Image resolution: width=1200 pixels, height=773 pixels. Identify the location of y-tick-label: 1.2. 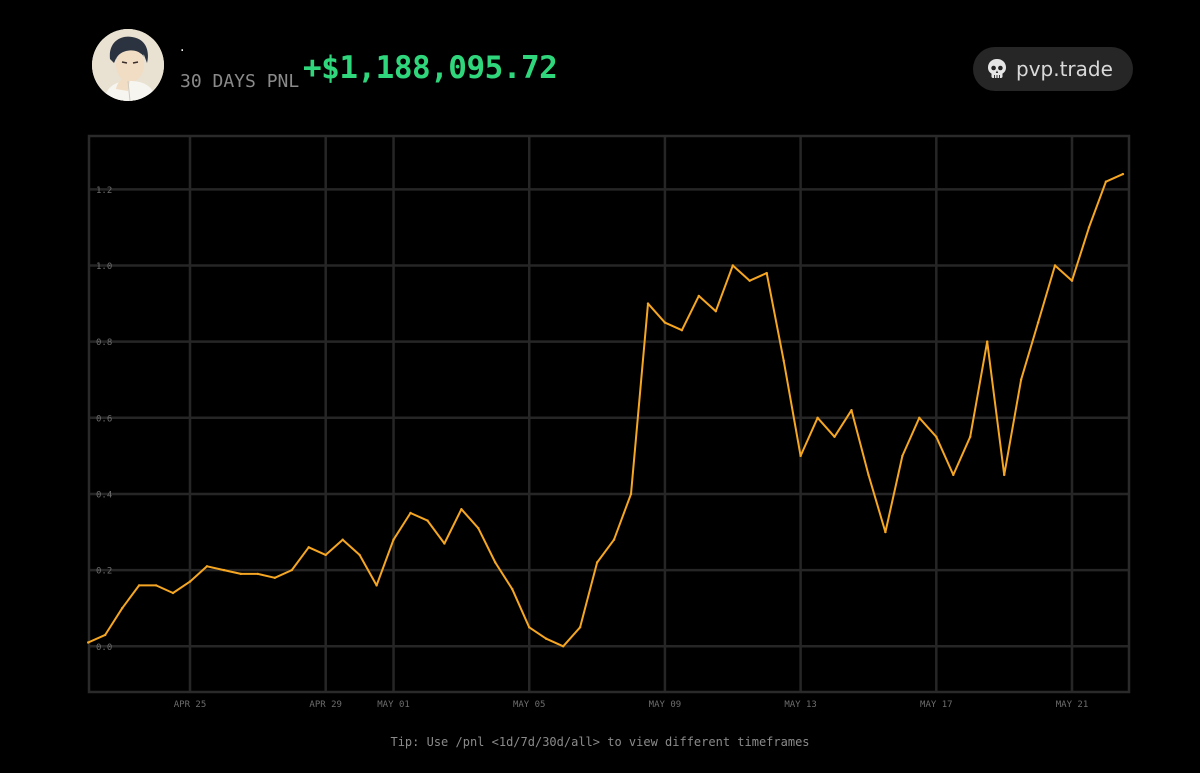
(104, 191).